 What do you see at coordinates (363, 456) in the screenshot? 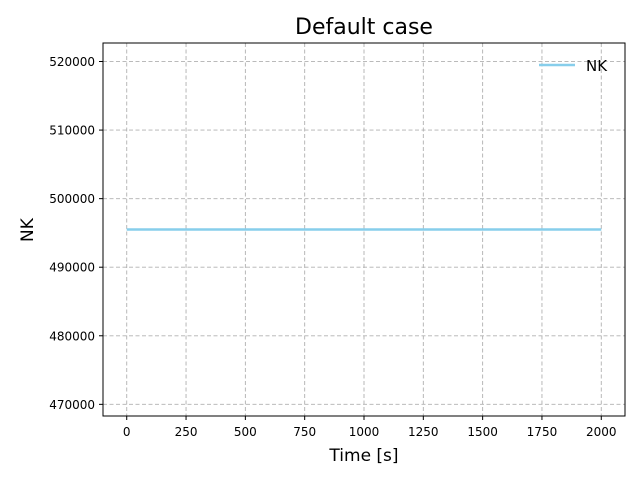
I see `x-axis-label: Time [s]` at bounding box center [363, 456].